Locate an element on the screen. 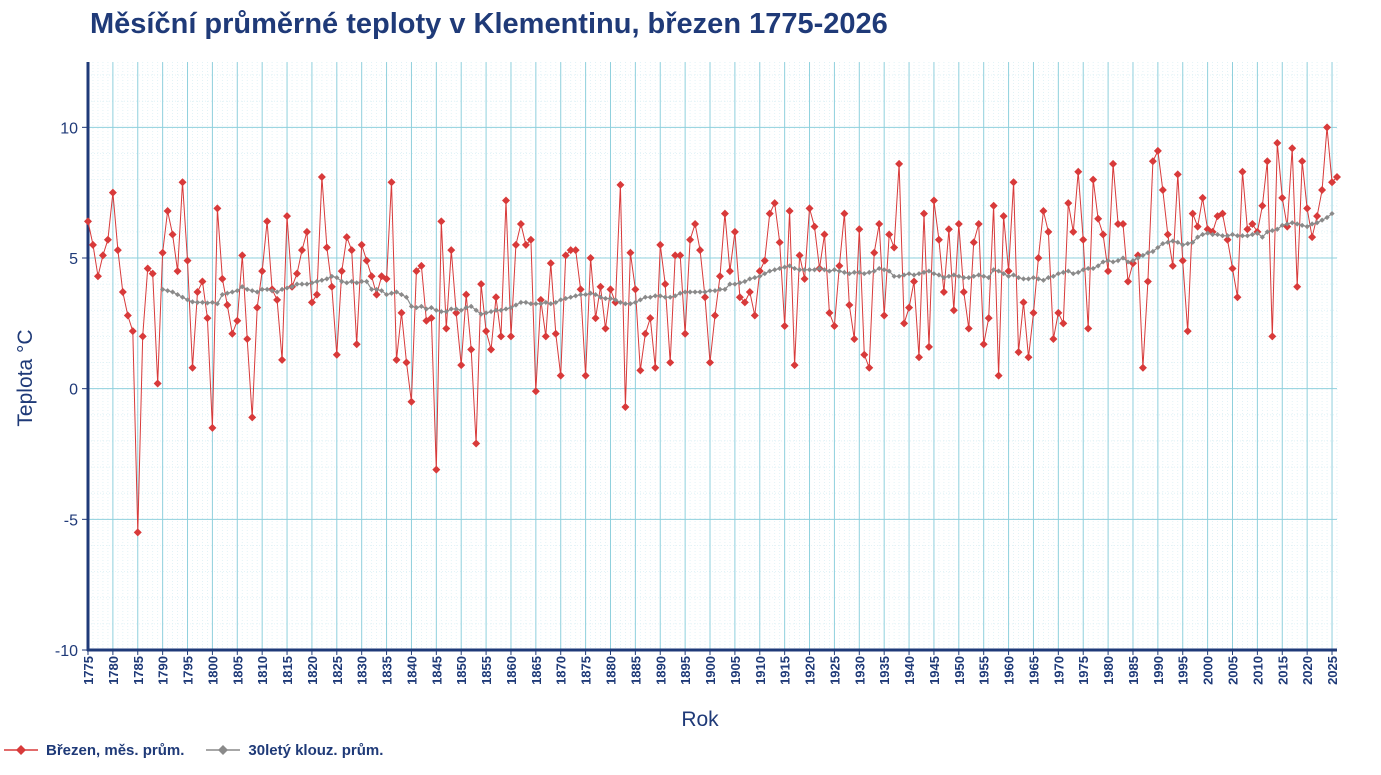  x-tick-label: 1825 is located at coordinates (337, 670).